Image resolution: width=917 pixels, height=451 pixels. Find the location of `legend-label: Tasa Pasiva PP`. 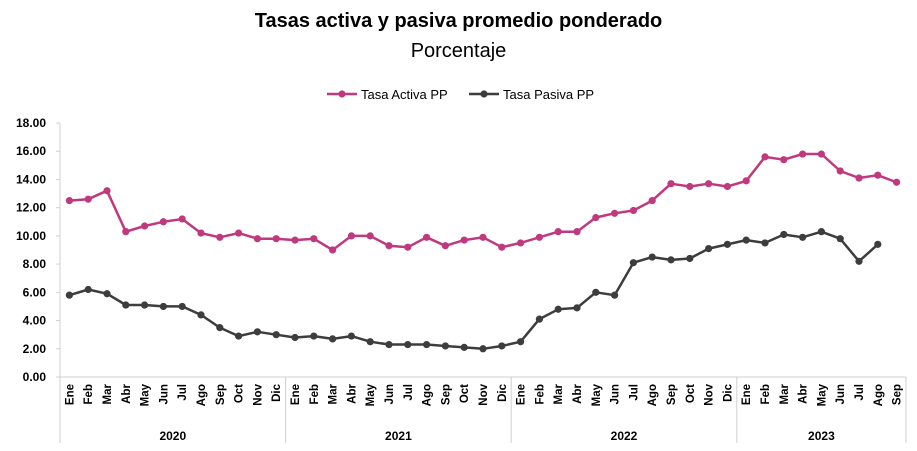

legend-label: Tasa Pasiva PP is located at coordinates (548, 94).